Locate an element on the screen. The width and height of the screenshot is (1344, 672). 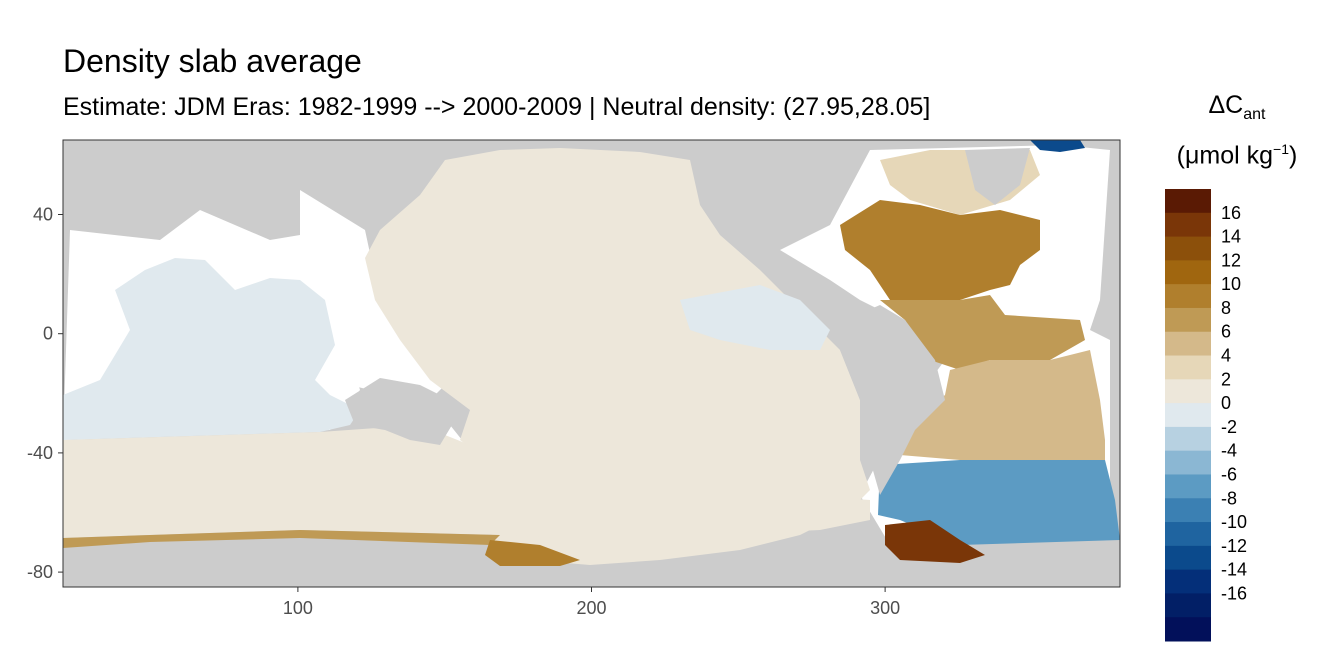
legend-tick-label: -14 is located at coordinates (1234, 570).